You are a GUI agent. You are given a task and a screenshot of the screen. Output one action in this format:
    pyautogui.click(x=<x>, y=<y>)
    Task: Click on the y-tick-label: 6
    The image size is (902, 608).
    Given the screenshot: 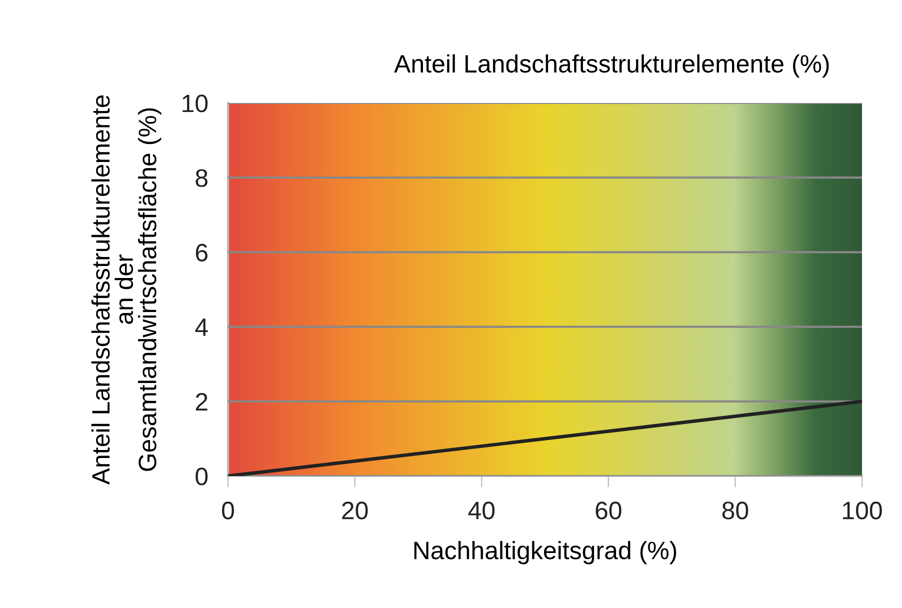 What is the action you would take?
    pyautogui.click(x=202, y=253)
    